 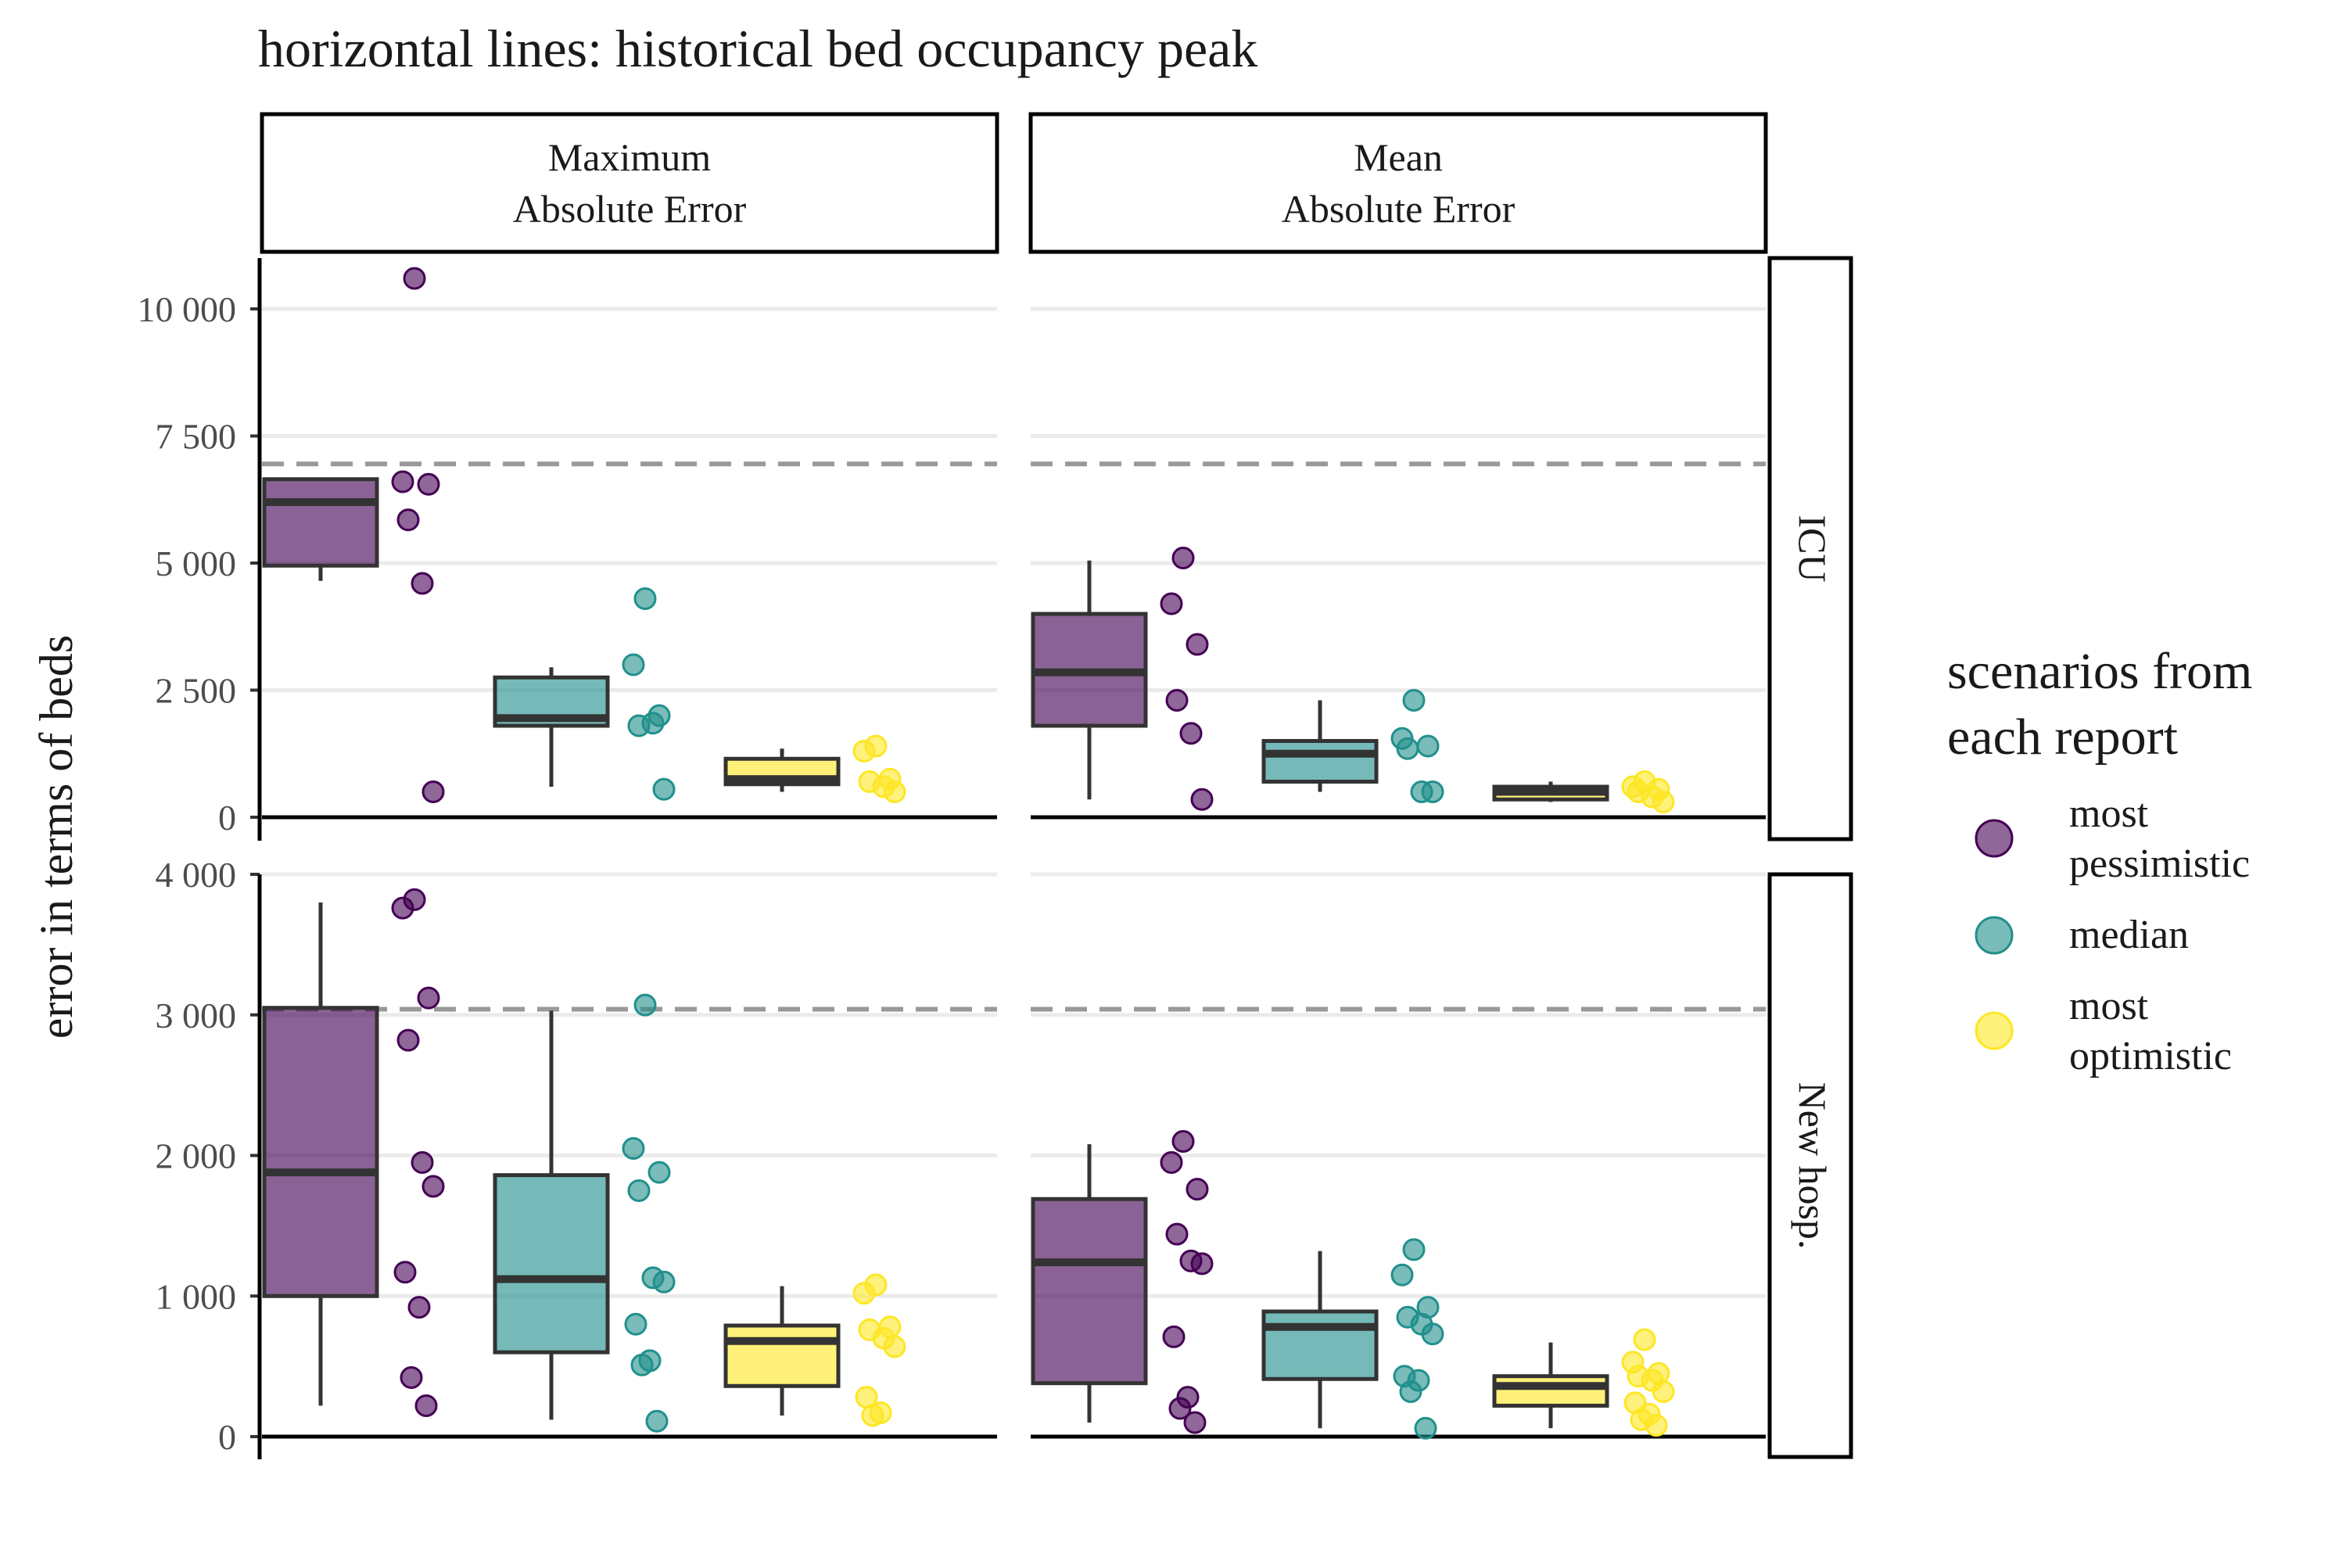 What do you see at coordinates (197, 437) in the screenshot?
I see `y-tick-label: 7 500` at bounding box center [197, 437].